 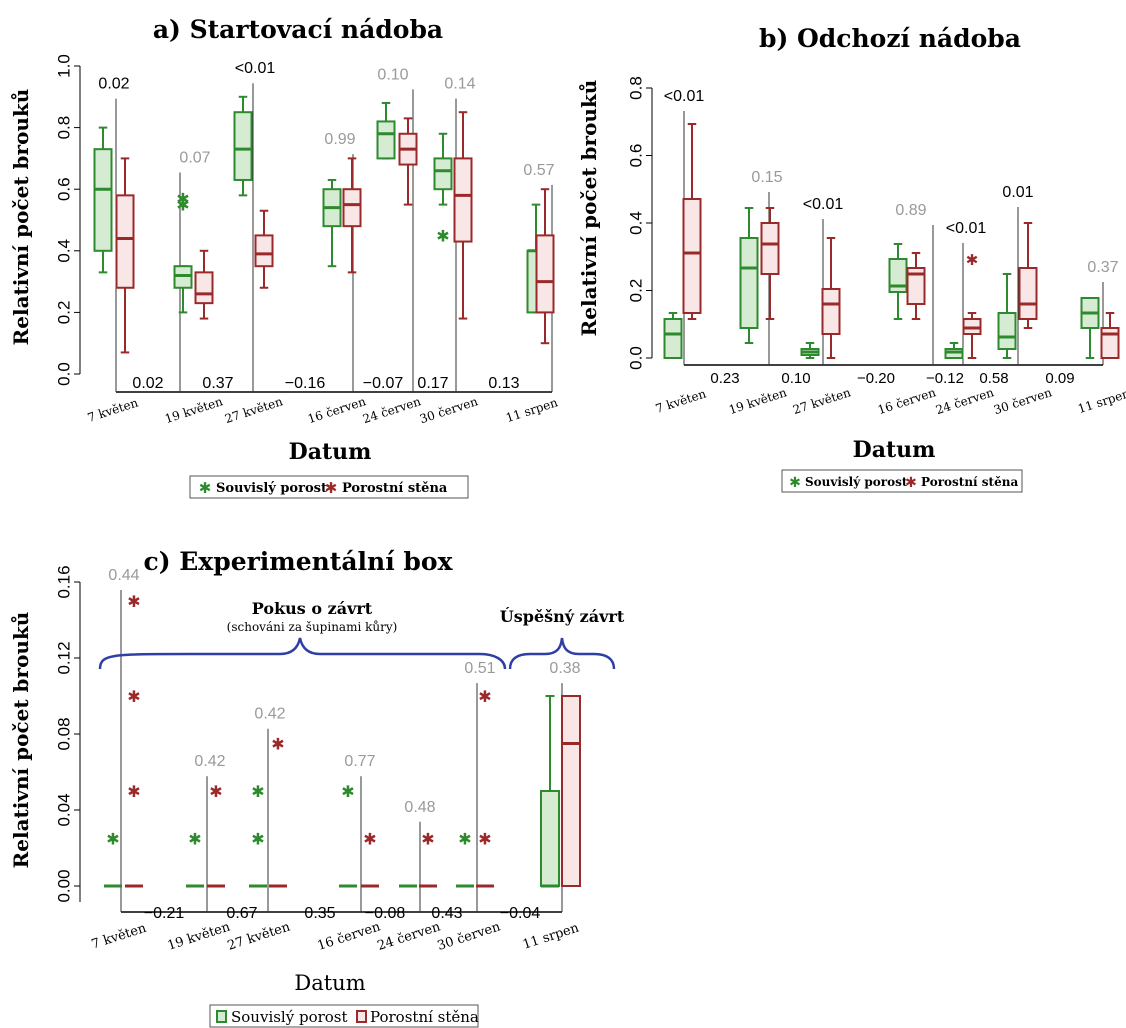 I want to click on panel-b-legend-green: Souvislý porost, so click(x=856, y=482).